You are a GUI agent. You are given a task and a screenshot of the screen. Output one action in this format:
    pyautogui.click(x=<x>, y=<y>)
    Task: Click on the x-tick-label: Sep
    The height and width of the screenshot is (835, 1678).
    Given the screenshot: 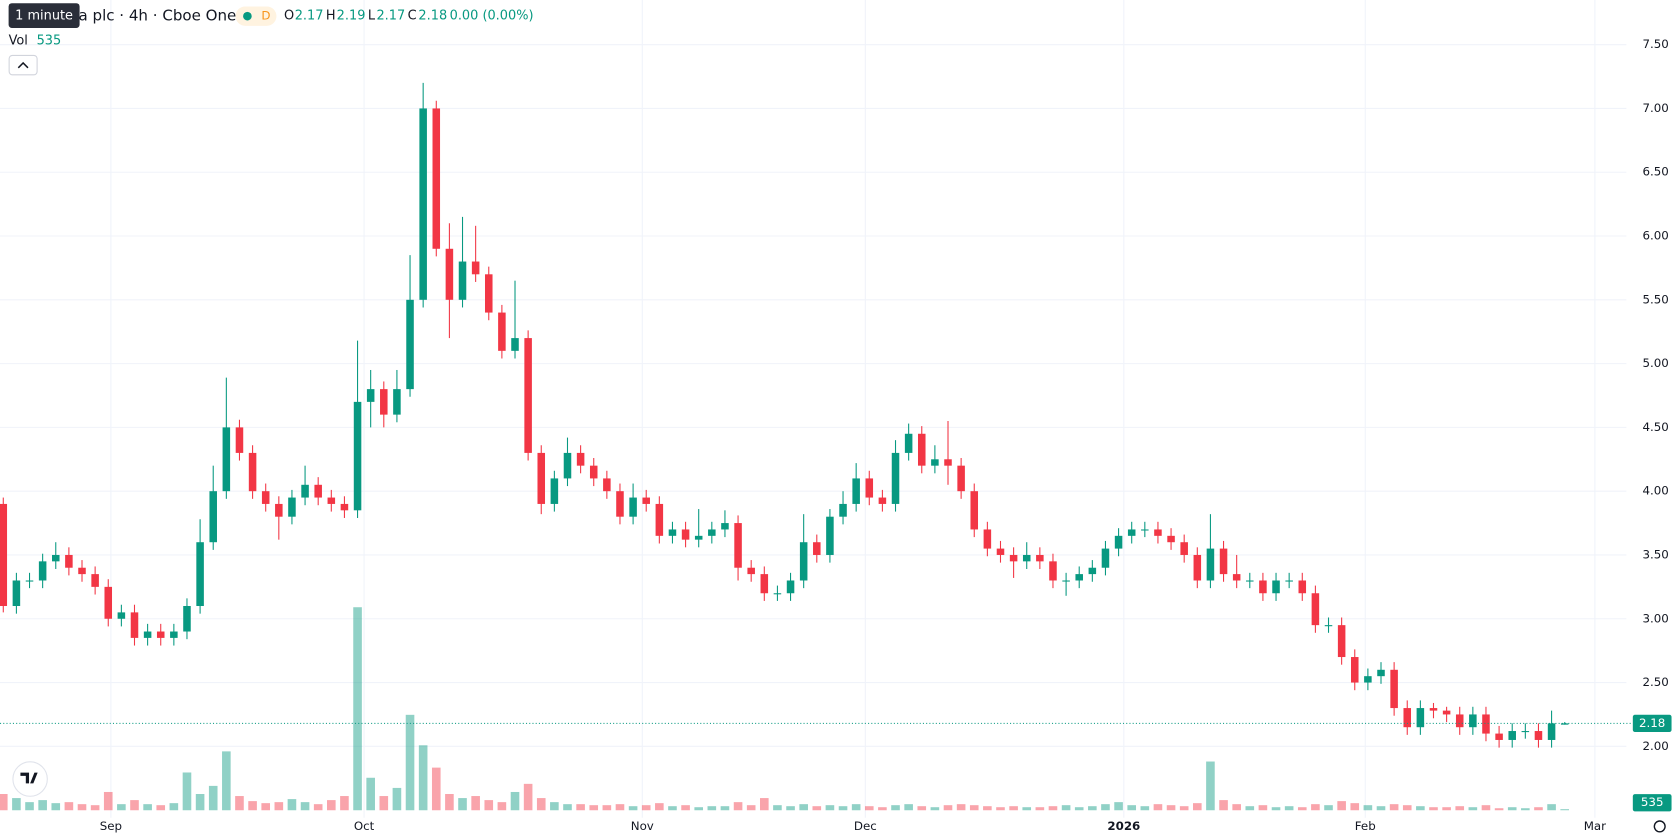 What is the action you would take?
    pyautogui.click(x=111, y=826)
    